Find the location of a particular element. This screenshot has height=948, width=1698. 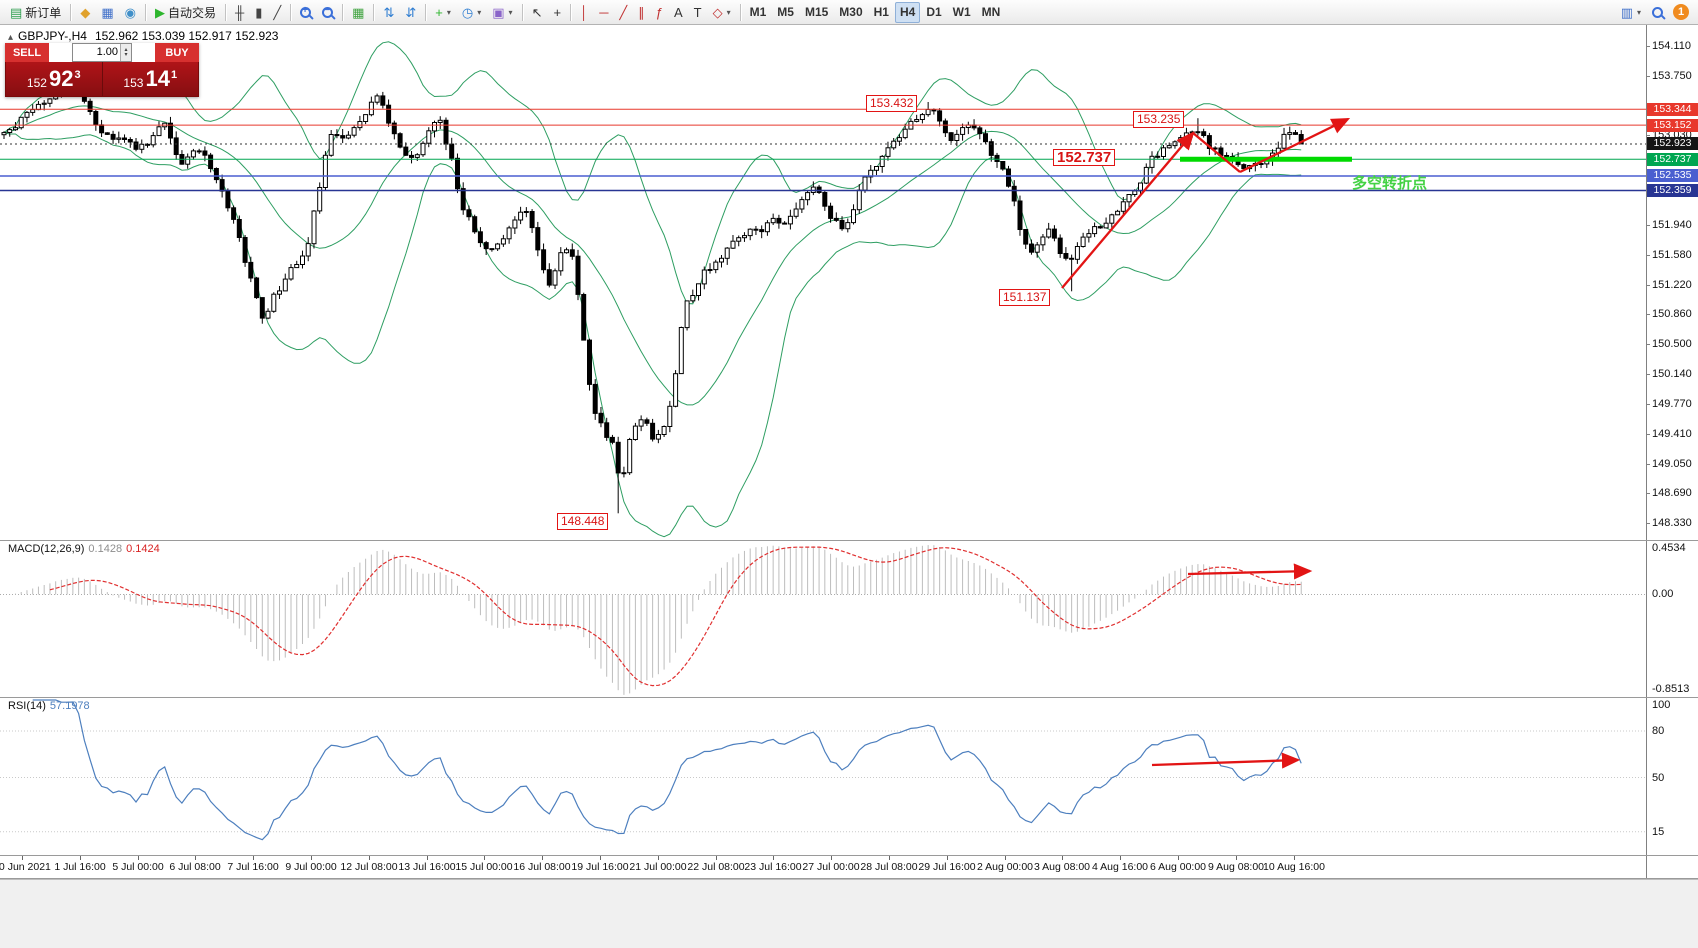

cursor-icon: ↖ is located at coordinates (537, 12).